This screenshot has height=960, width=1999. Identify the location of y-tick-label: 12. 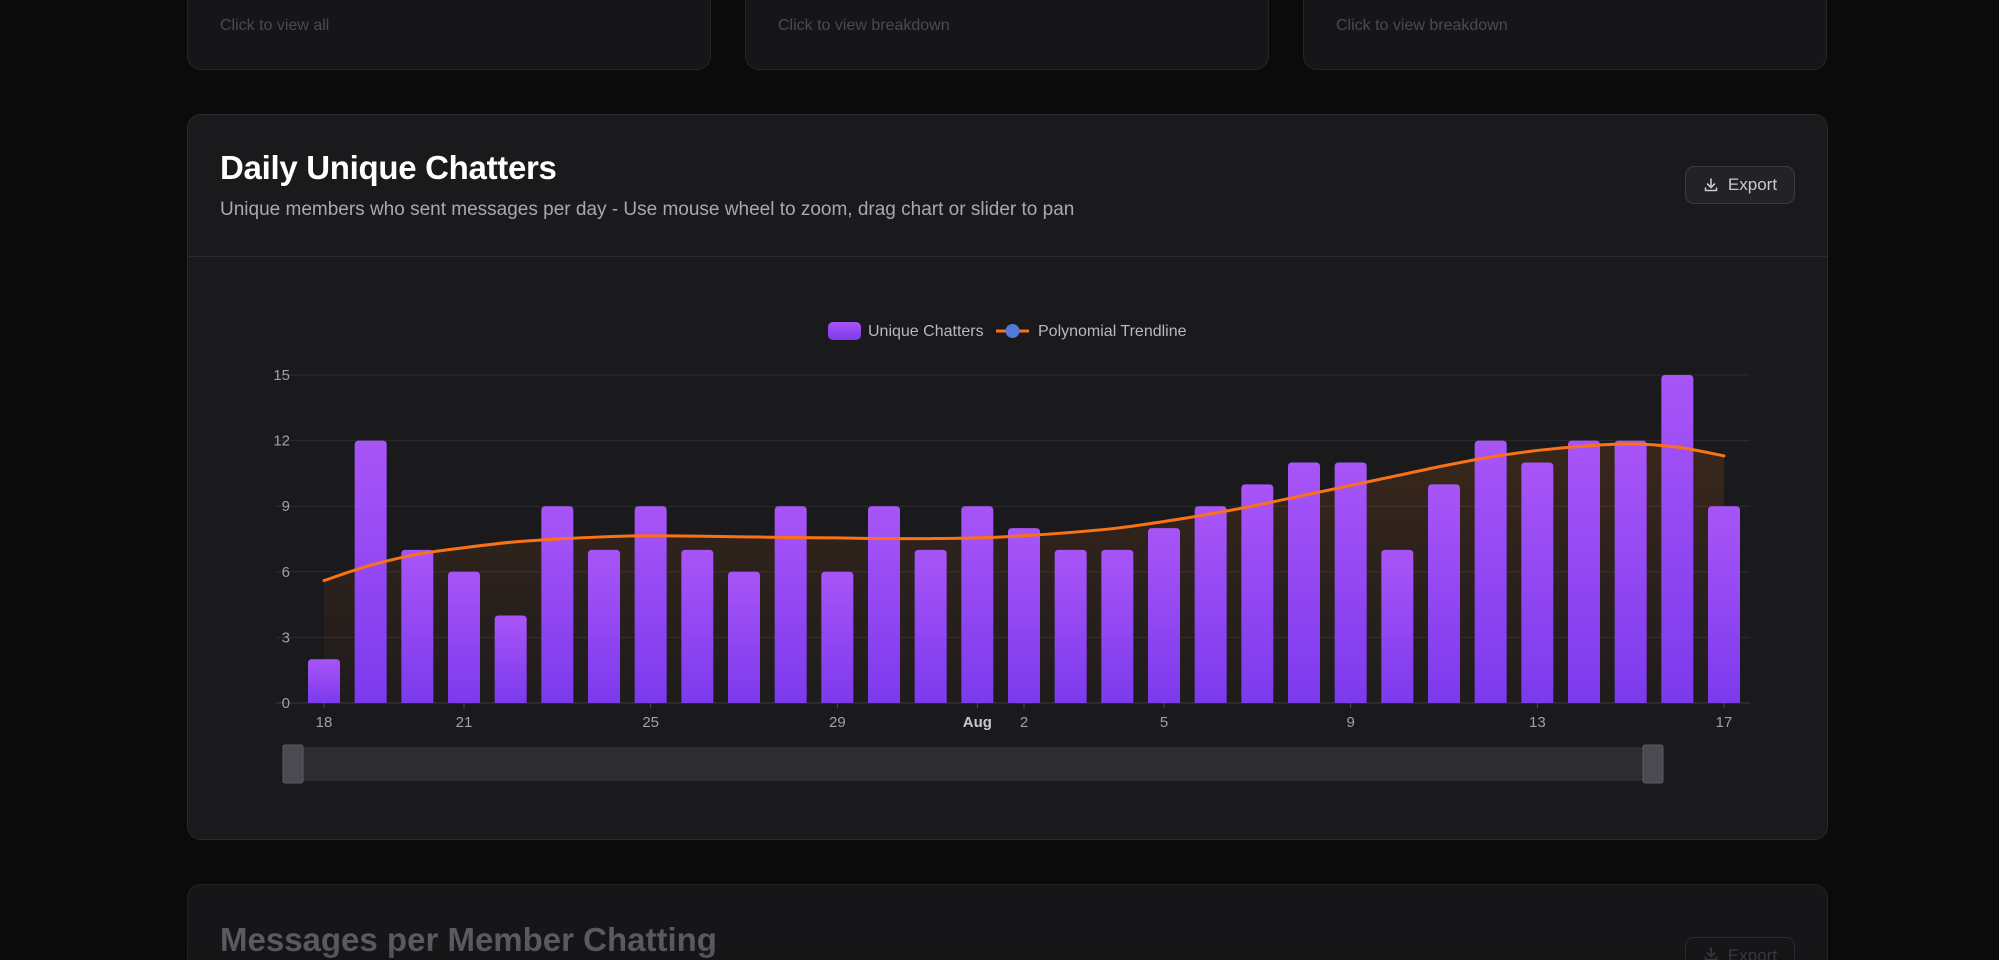
(281, 441).